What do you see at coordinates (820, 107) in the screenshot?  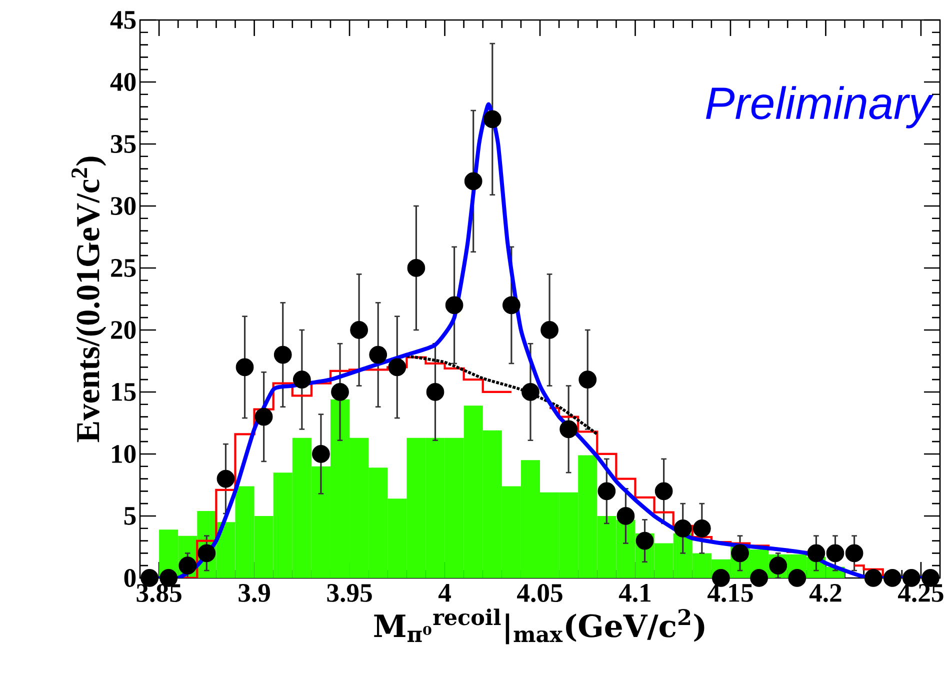 I see `annotation: Preliminary` at bounding box center [820, 107].